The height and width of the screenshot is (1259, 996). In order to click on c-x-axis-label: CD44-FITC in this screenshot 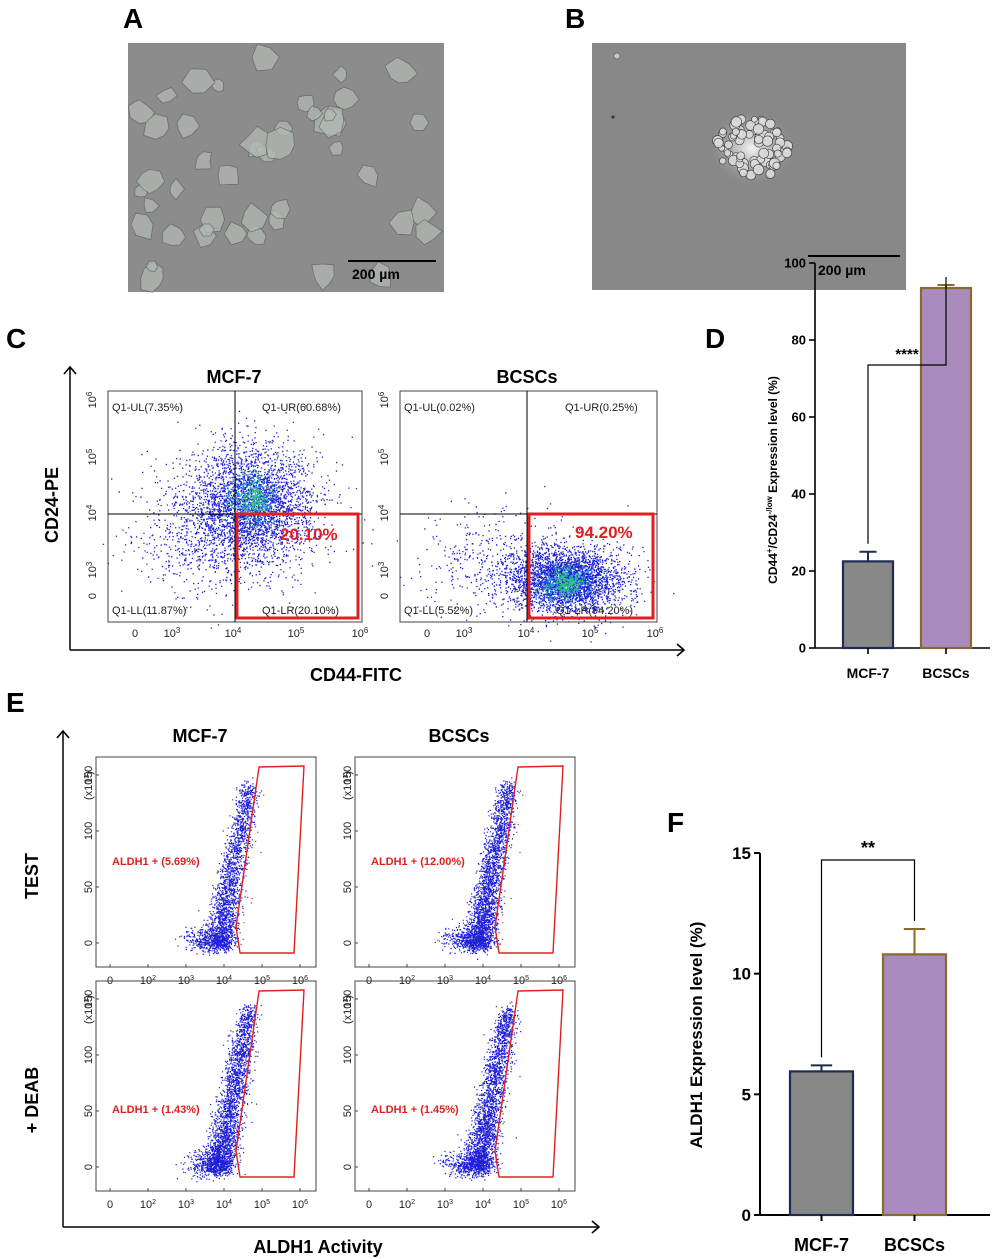, I will do `click(356, 675)`.